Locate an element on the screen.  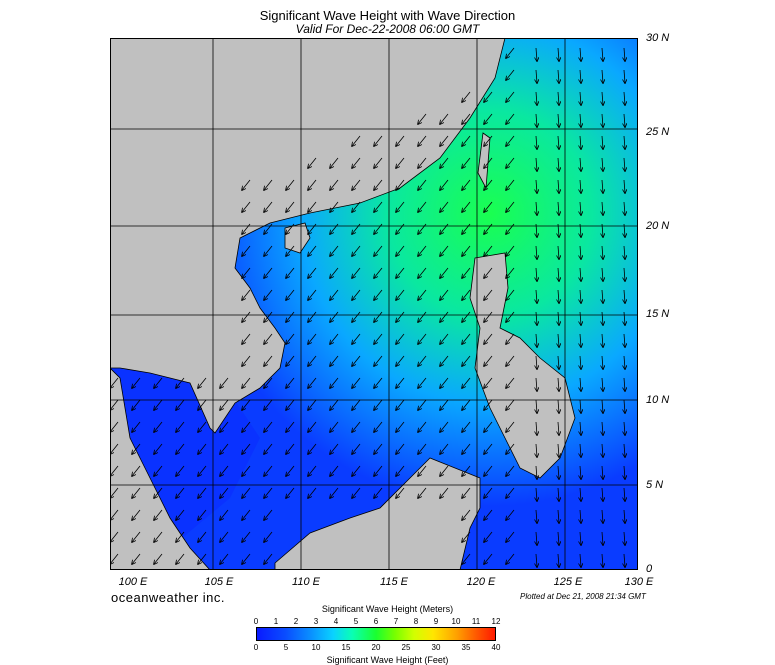
lat-label-0: 0 is located at coordinates (649, 569).